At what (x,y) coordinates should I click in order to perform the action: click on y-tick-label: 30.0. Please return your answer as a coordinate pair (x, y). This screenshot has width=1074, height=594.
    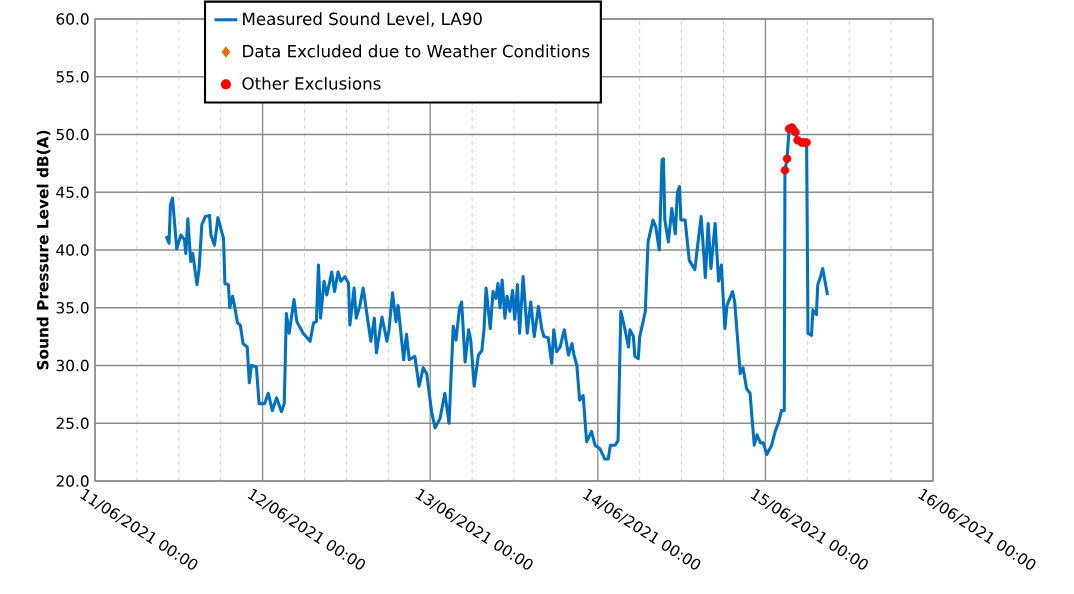
    Looking at the image, I should click on (72, 365).